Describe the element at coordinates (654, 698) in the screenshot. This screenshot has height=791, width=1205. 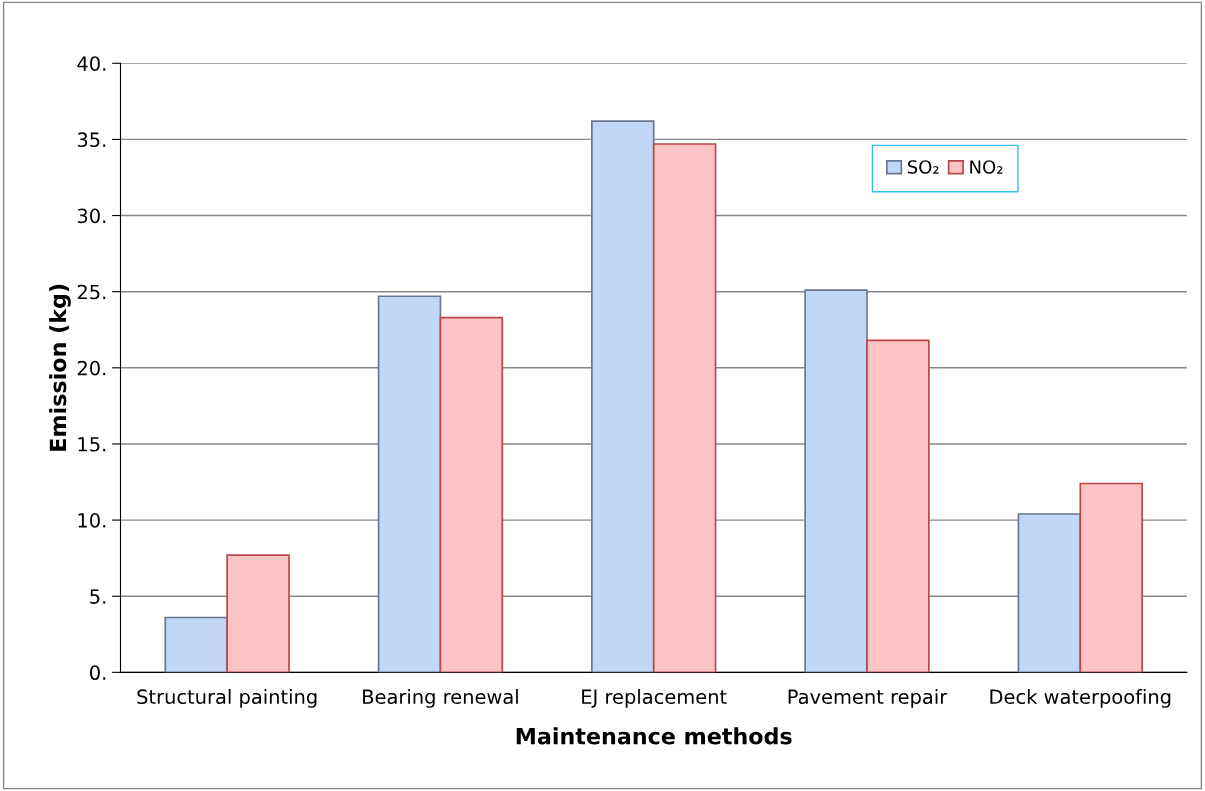
I see `x-tick-label: EJ replacement` at that location.